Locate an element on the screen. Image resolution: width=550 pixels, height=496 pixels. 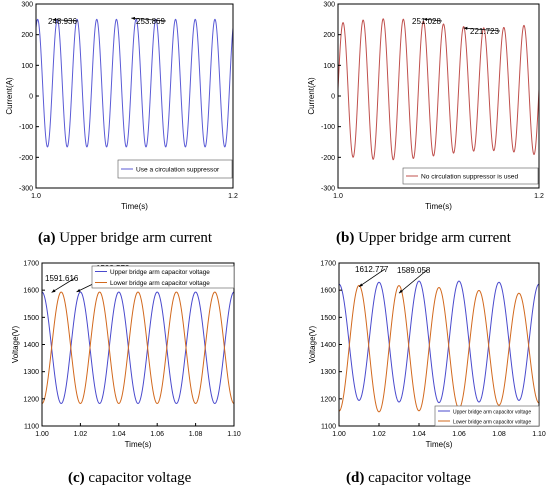
caption-b-tag: (b) is located at coordinates (345, 238).